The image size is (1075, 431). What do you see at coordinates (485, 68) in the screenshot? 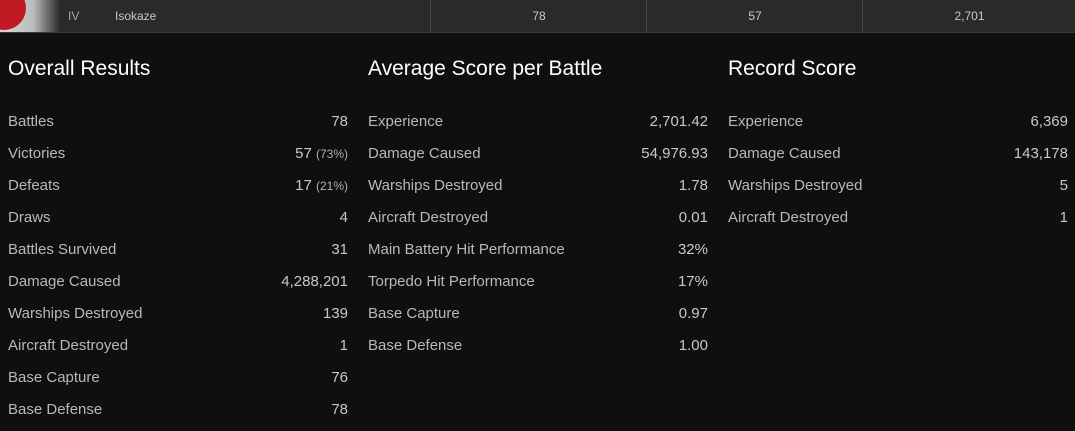
I see `average-score-title: Average Score per Battle` at bounding box center [485, 68].